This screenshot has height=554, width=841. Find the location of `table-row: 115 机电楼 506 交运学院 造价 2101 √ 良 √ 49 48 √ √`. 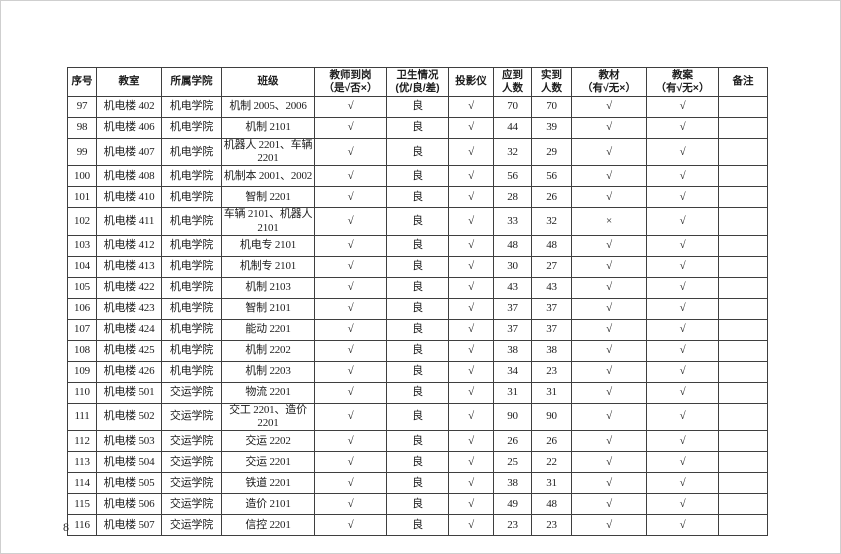

table-row: 115 机电楼 506 交运学院 造价 2101 √ 良 √ 49 48 √ √ is located at coordinates (417, 504).